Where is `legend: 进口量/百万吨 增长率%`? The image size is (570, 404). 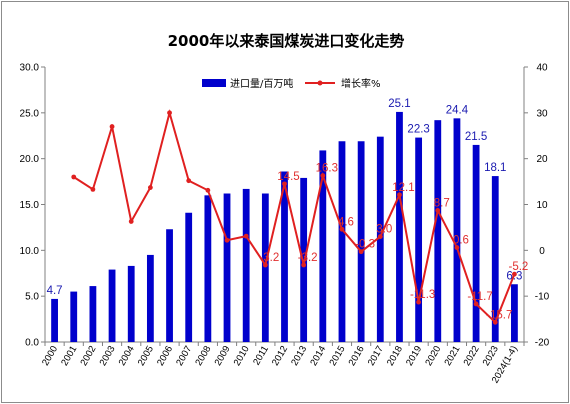 legend: 进口量/百万吨 增长率% is located at coordinates (291, 83).